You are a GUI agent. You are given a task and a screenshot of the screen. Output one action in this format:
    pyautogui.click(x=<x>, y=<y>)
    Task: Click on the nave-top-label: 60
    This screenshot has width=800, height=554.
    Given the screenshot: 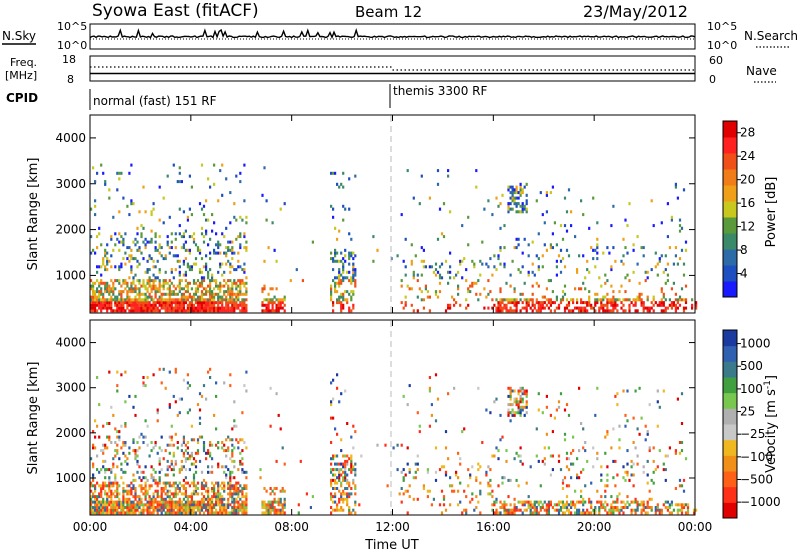 What is the action you would take?
    pyautogui.click(x=716, y=60)
    